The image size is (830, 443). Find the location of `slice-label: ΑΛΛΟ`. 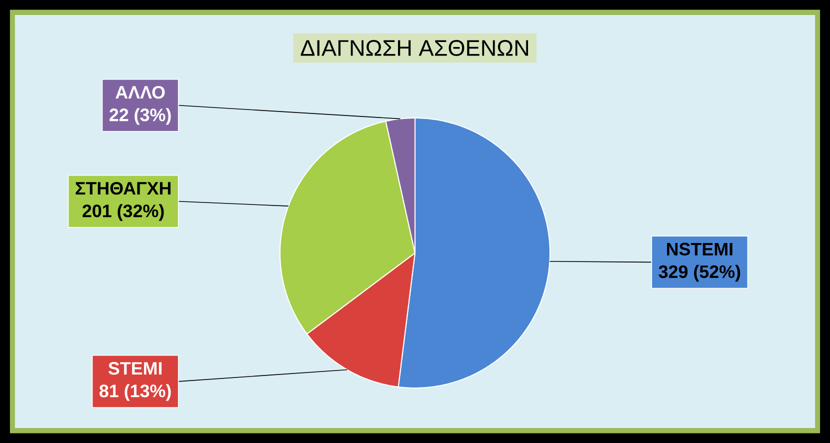

slice-label: ΑΛΛΟ is located at coordinates (140, 92).